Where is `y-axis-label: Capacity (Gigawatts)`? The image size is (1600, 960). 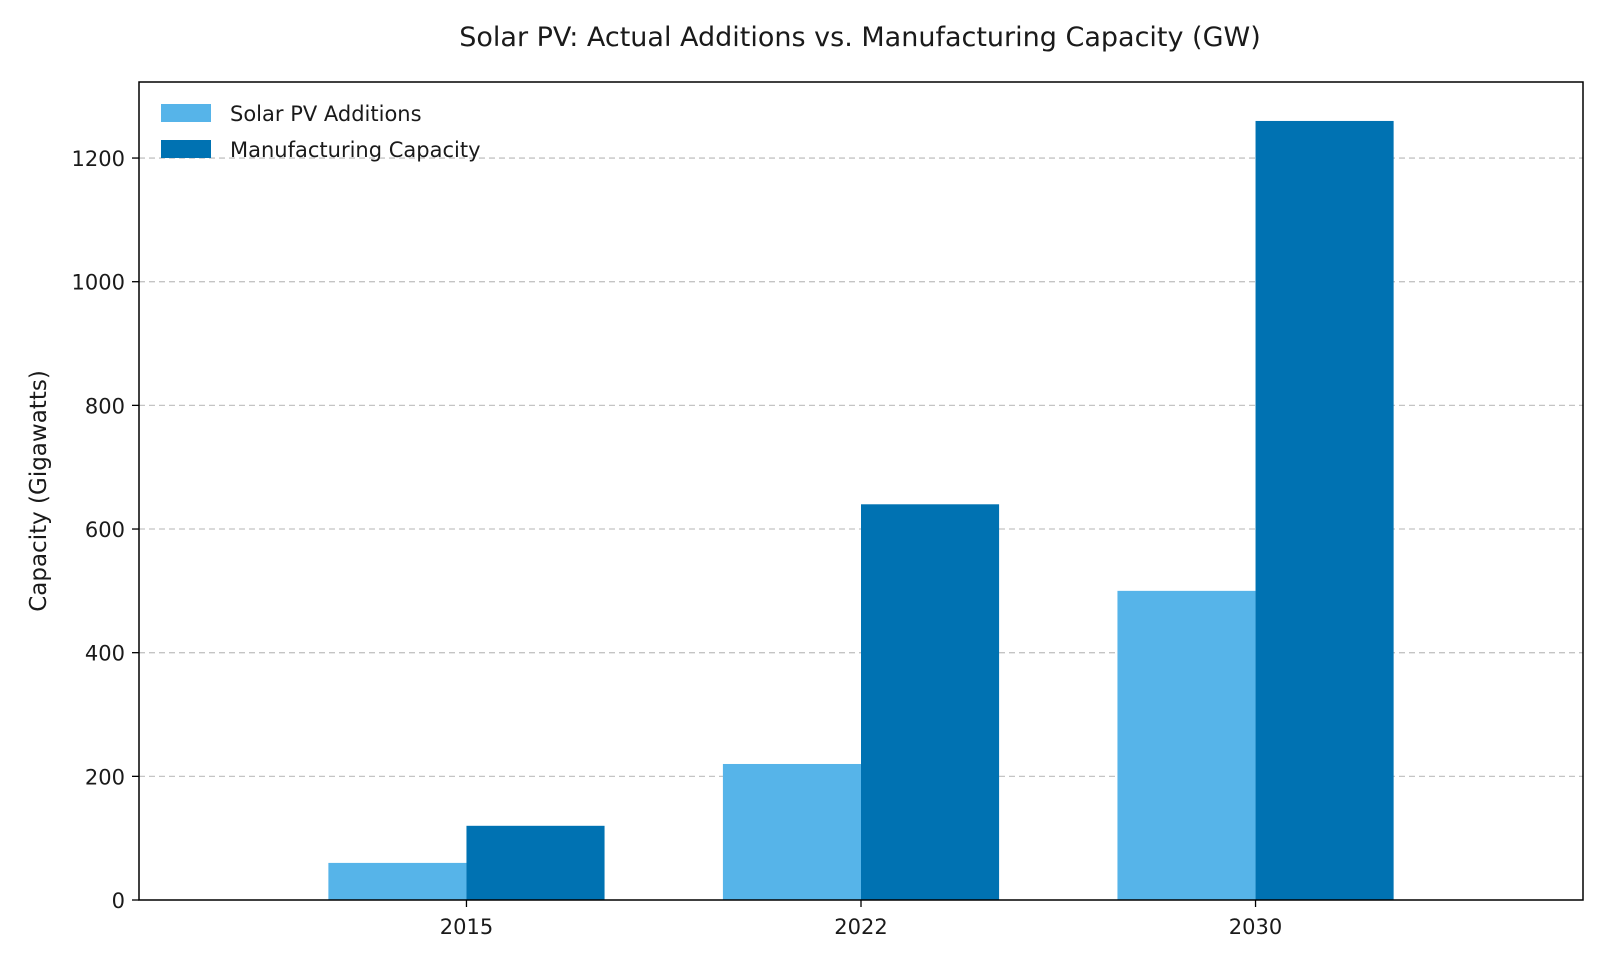
y-axis-label: Capacity (Gigawatts) is located at coordinates (39, 491).